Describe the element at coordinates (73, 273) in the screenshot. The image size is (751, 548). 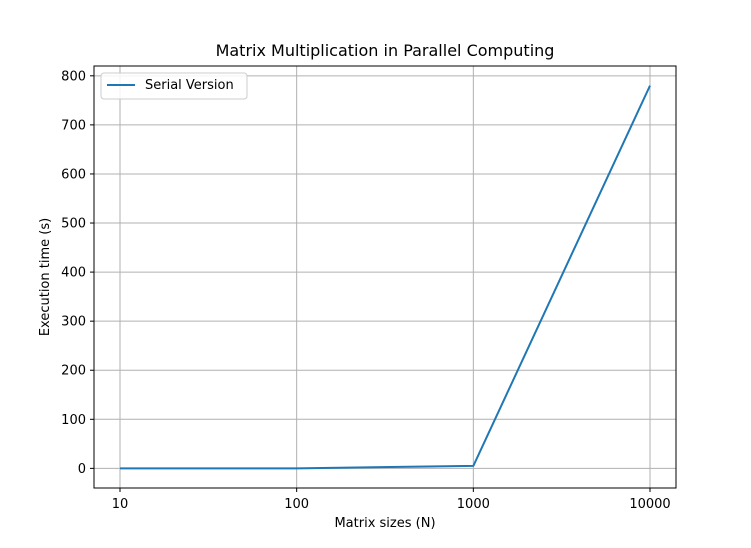
I see `y-tick-label: 400` at that location.